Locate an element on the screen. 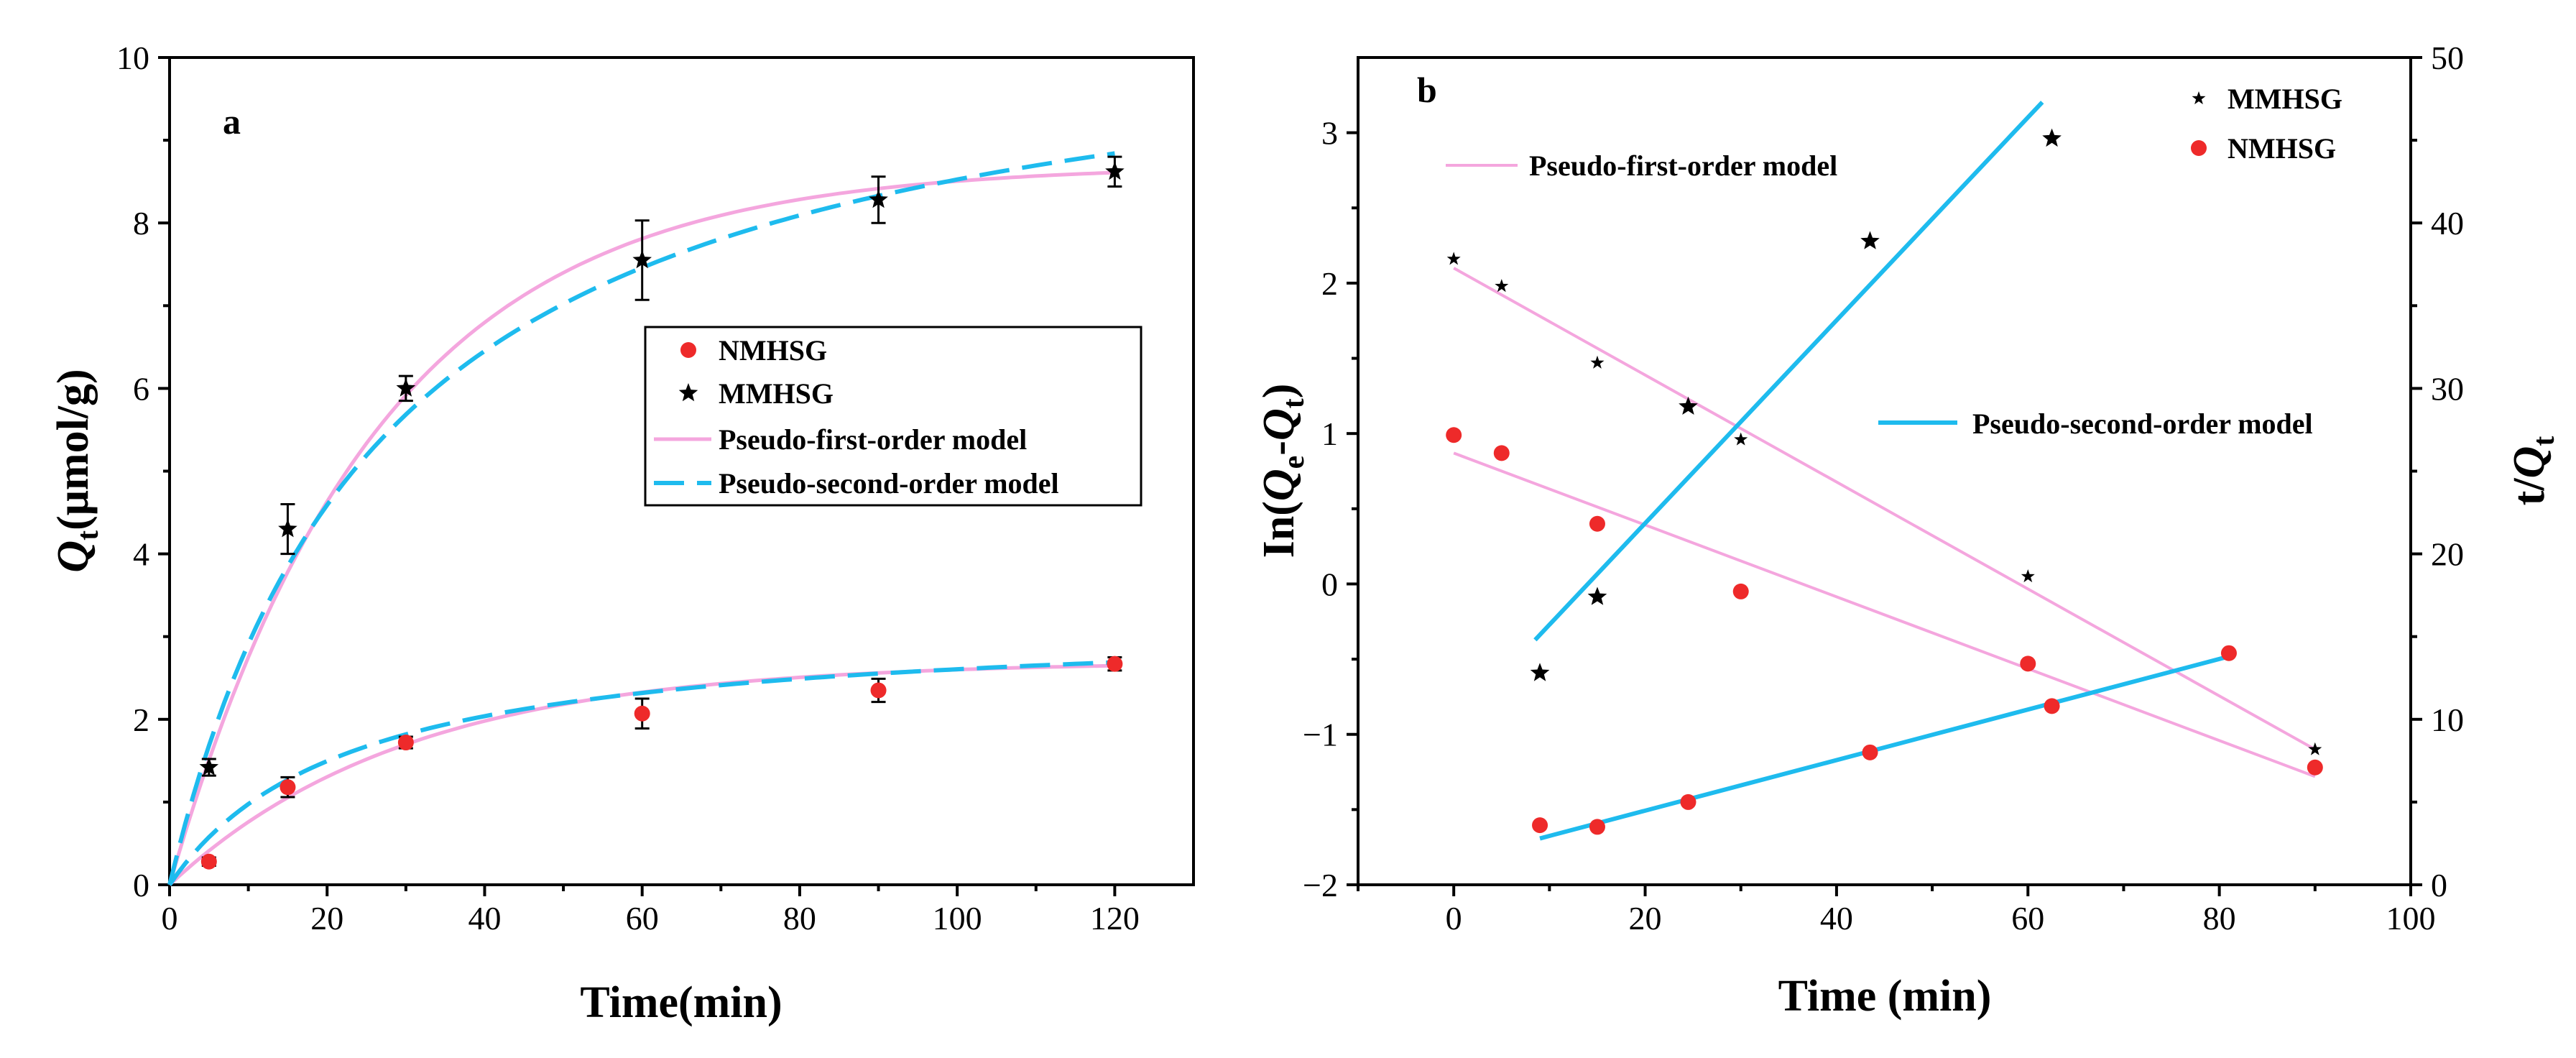 The image size is (2576, 1058). panel-b-label: b is located at coordinates (1427, 90).